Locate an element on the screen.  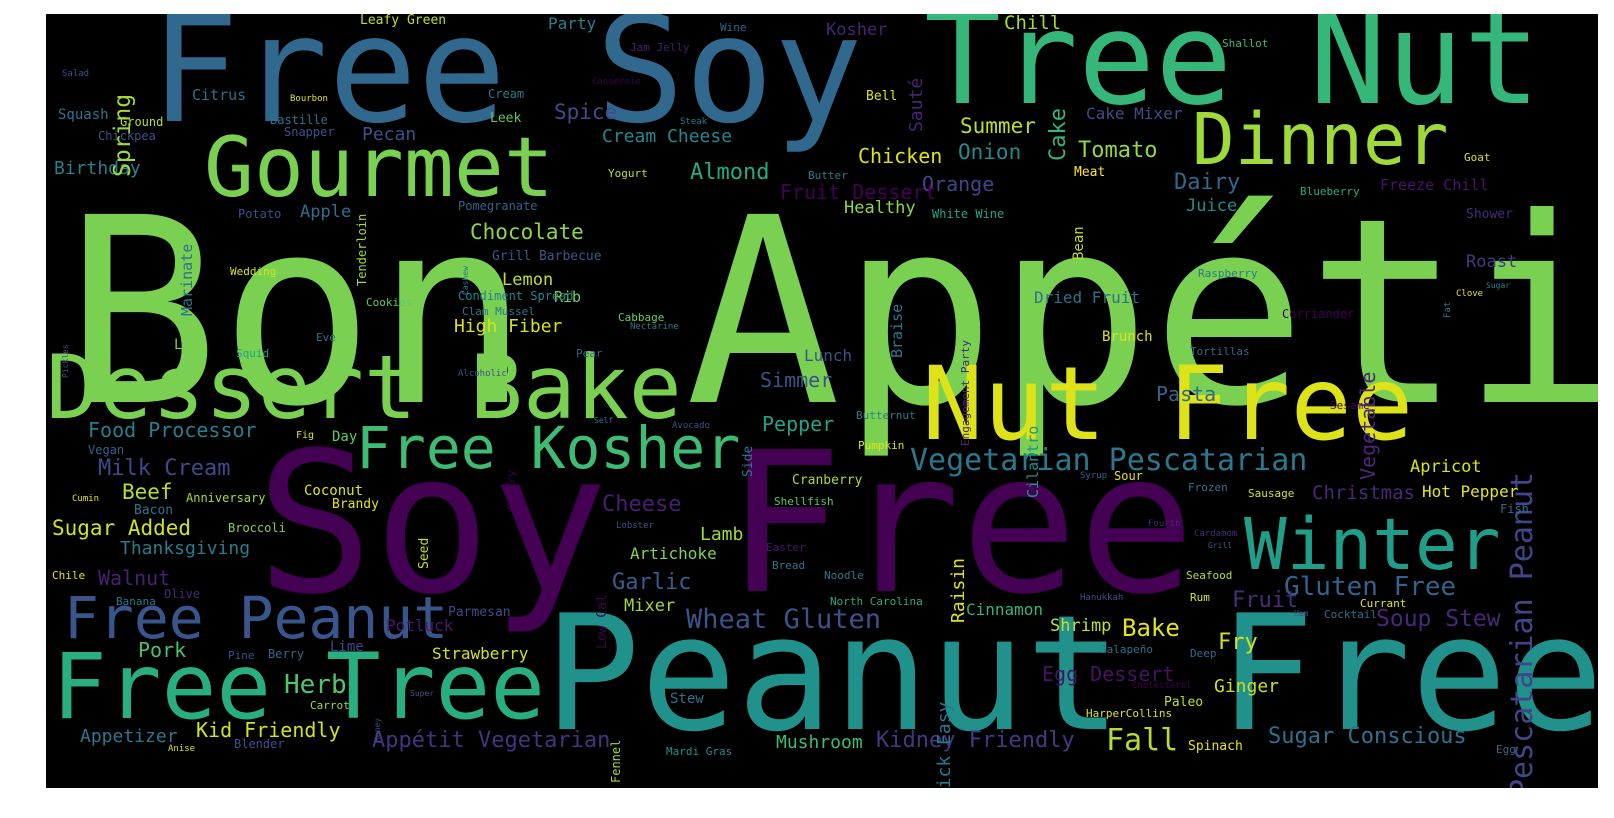
word-kosher: Kosher is located at coordinates (857, 30).